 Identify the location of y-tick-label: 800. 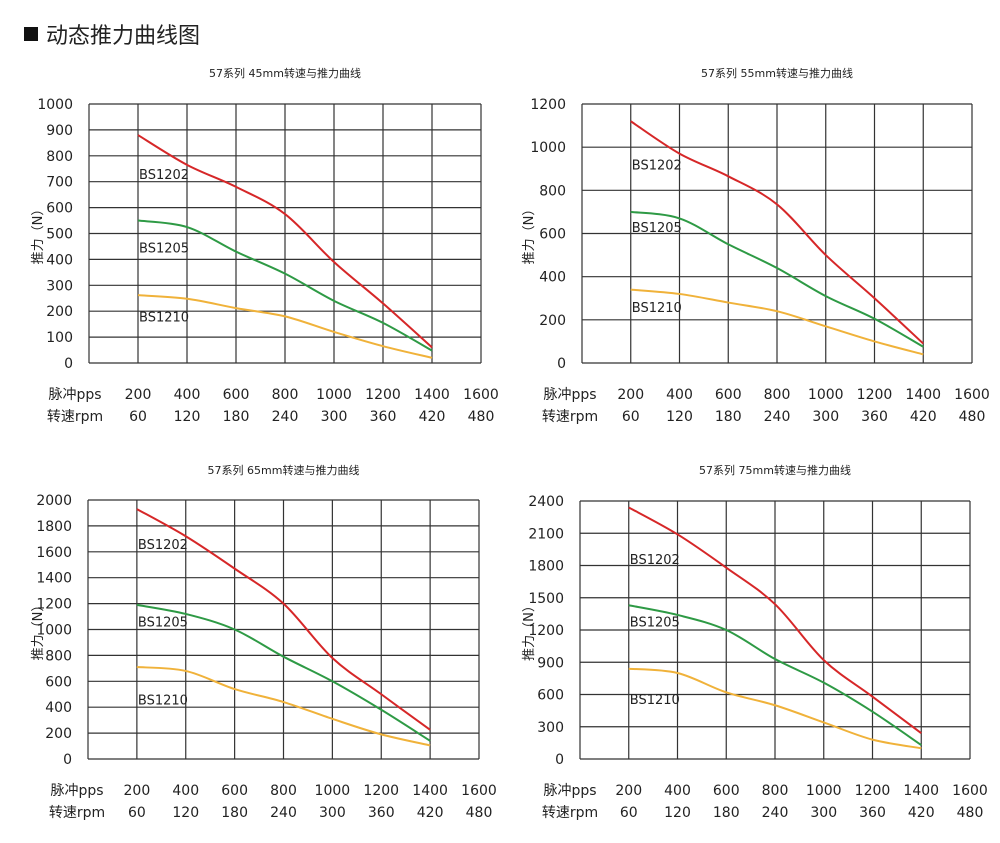
(59, 157).